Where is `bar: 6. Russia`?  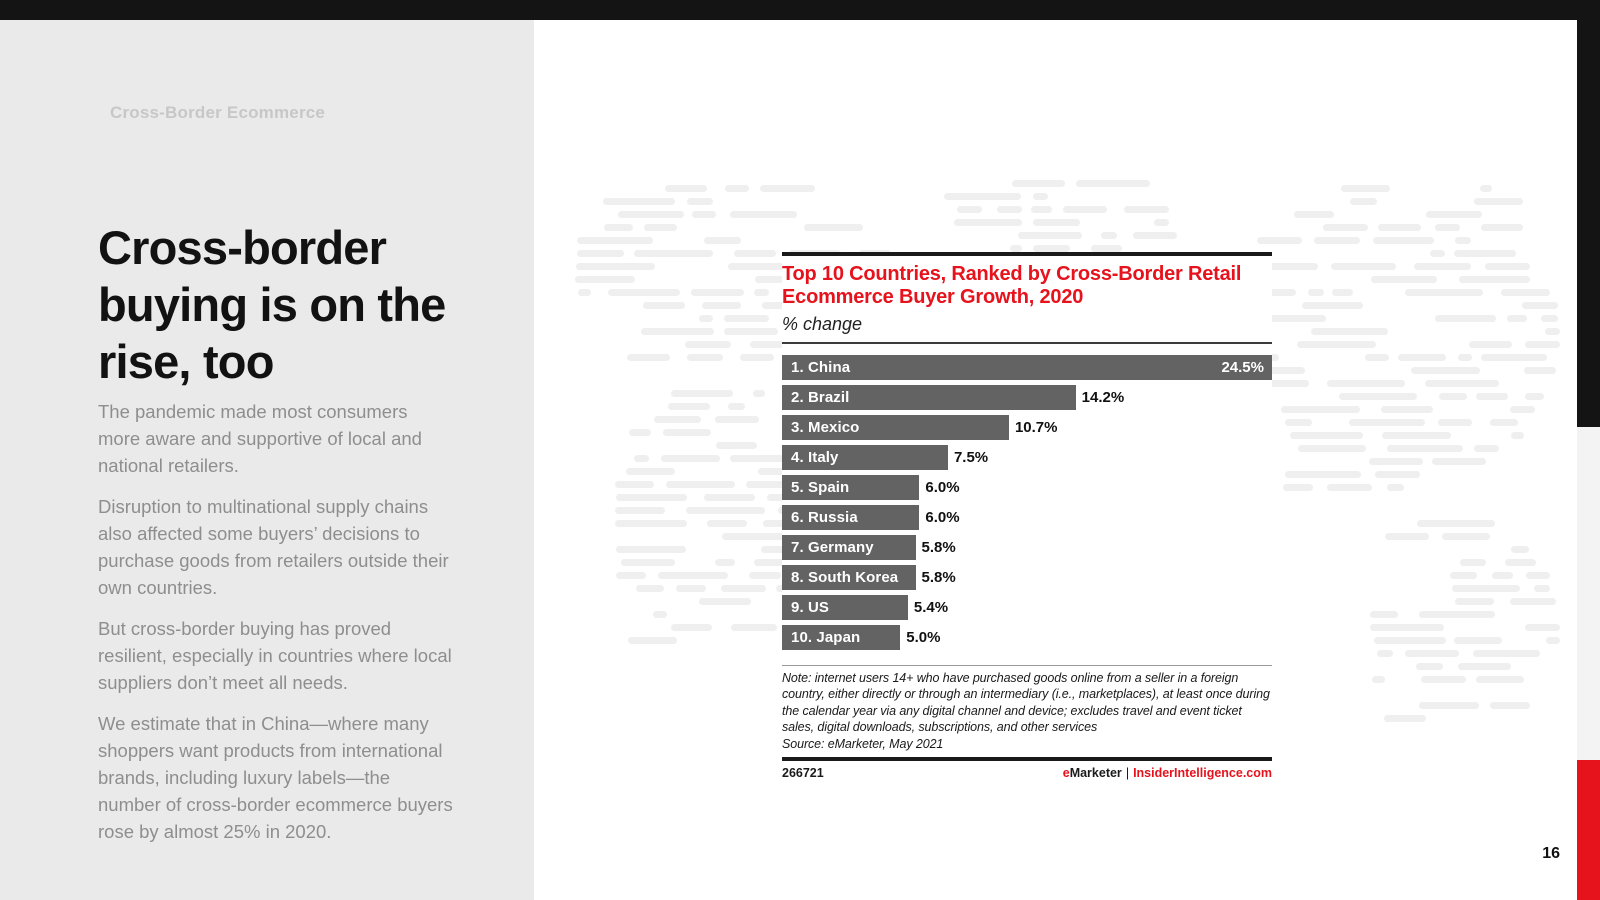
bar: 6. Russia is located at coordinates (851, 517).